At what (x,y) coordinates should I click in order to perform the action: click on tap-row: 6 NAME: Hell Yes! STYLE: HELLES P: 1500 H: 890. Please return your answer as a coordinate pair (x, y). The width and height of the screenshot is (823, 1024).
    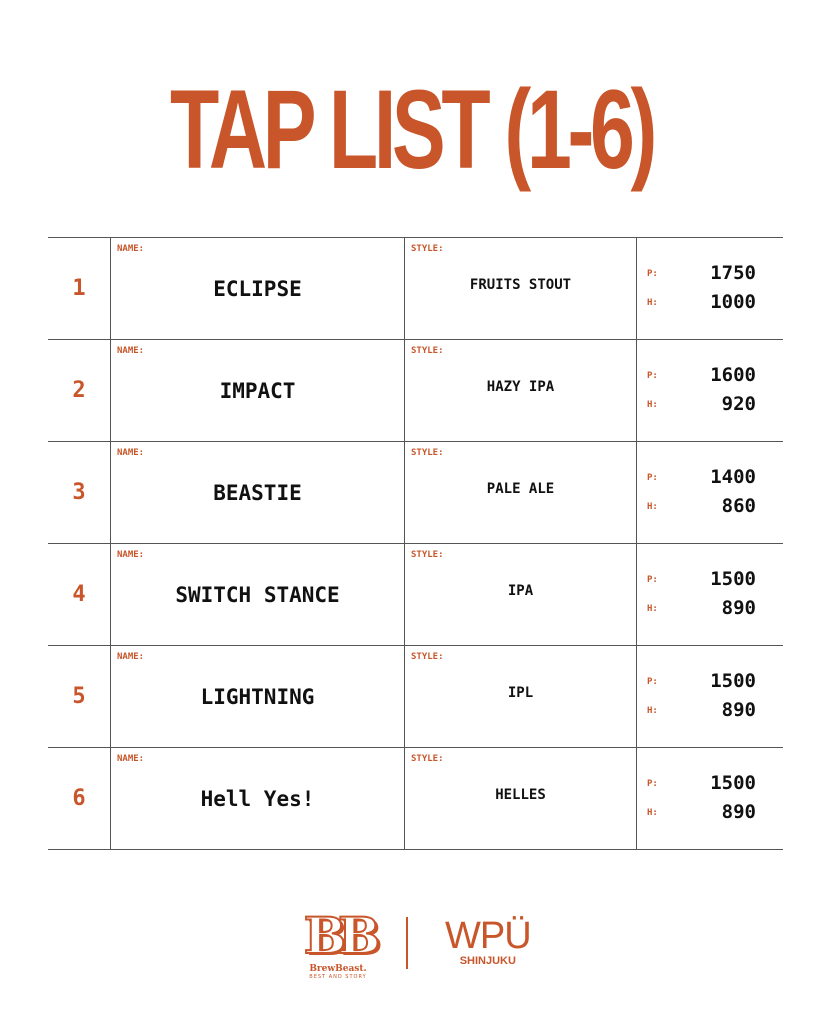
    Looking at the image, I should click on (415, 799).